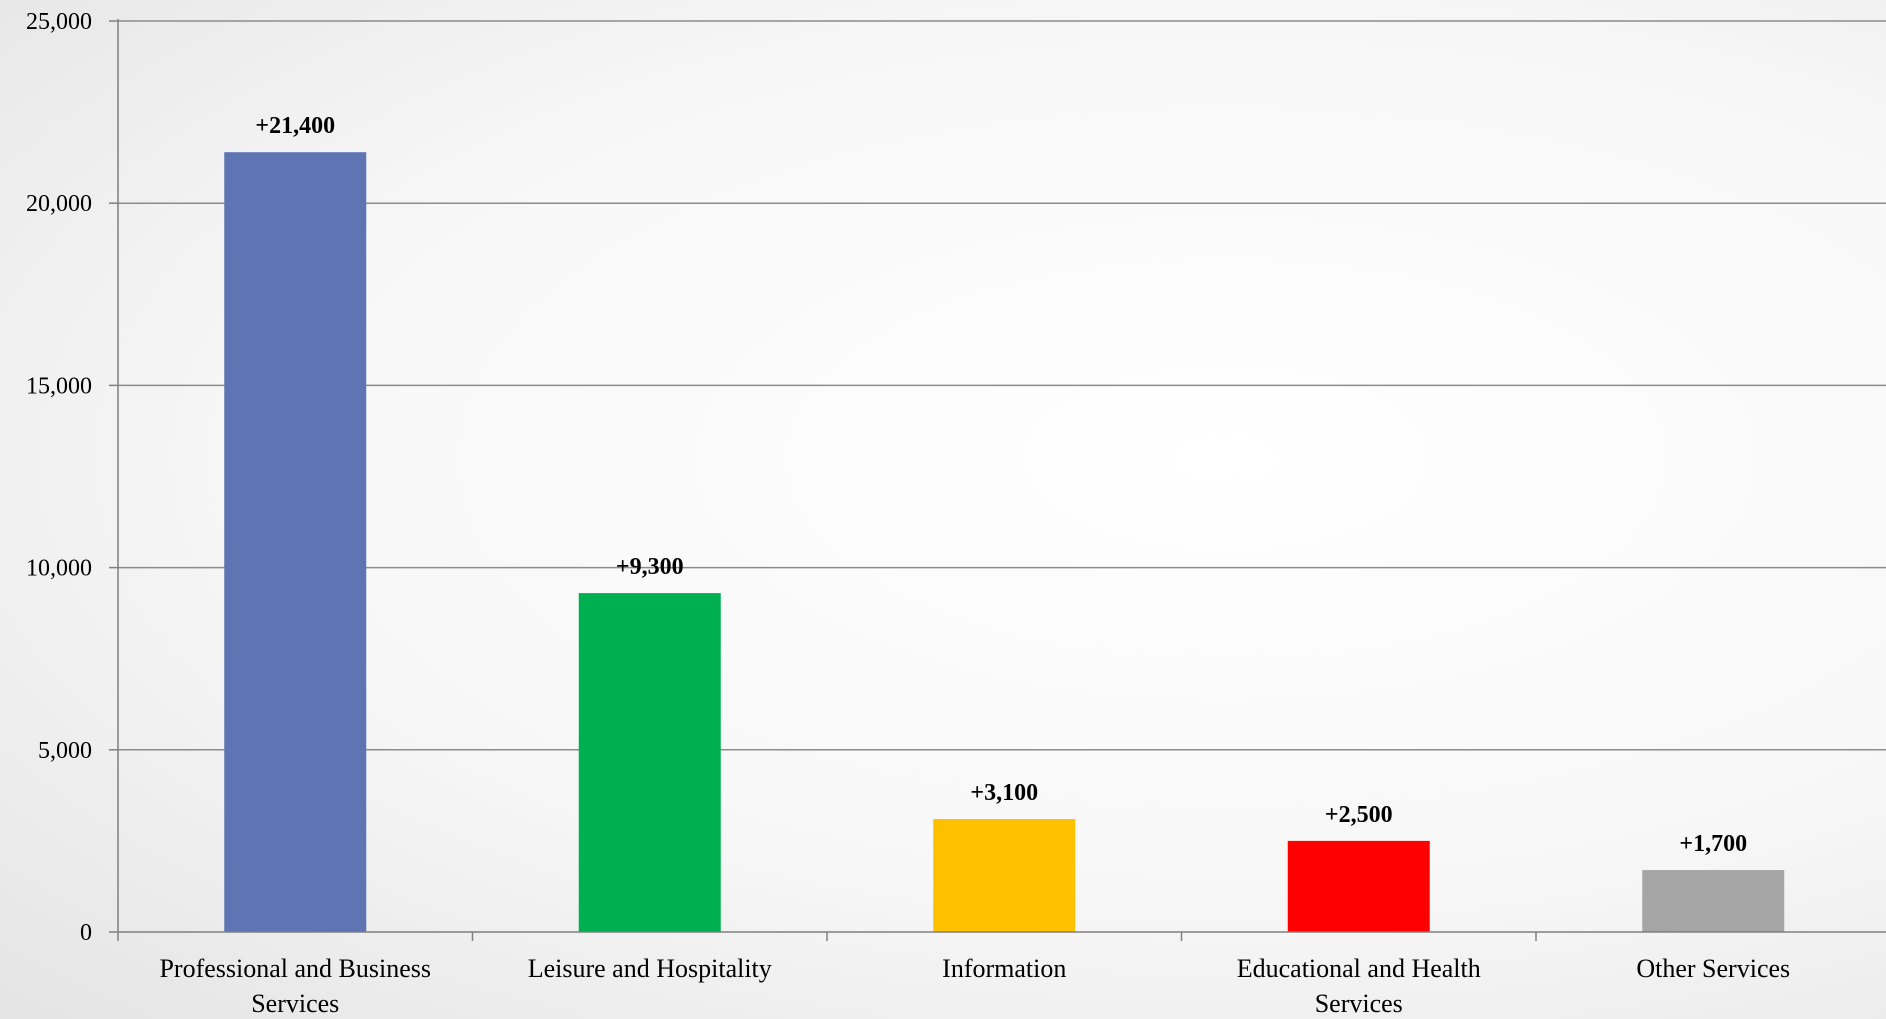  Describe the element at coordinates (1713, 844) in the screenshot. I see `data-label: +1,700` at that location.